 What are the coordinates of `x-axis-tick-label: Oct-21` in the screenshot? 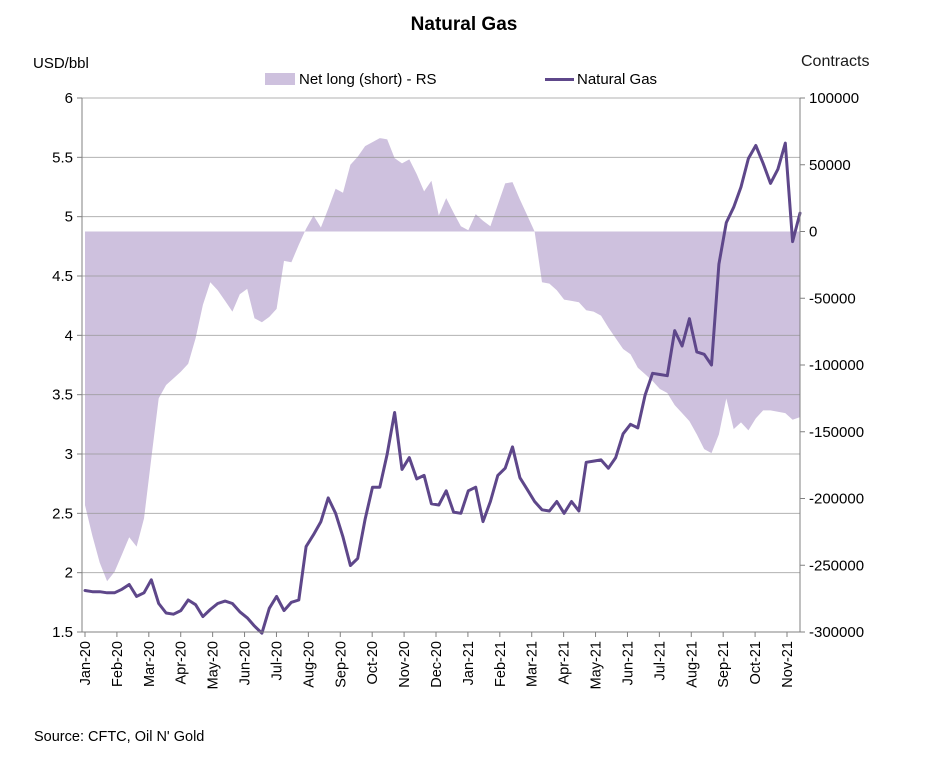 It's located at (756, 663).